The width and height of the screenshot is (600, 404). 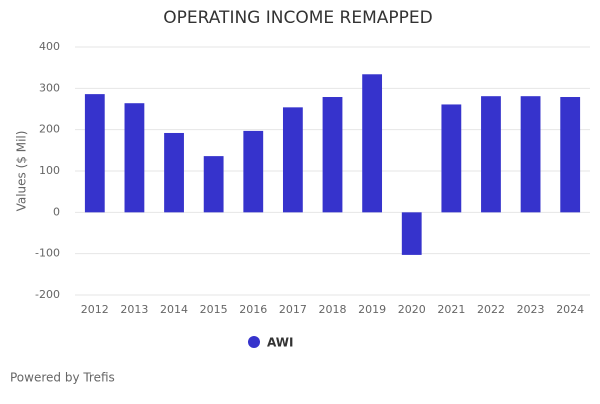 I want to click on legend-label: AWI, so click(x=280, y=343).